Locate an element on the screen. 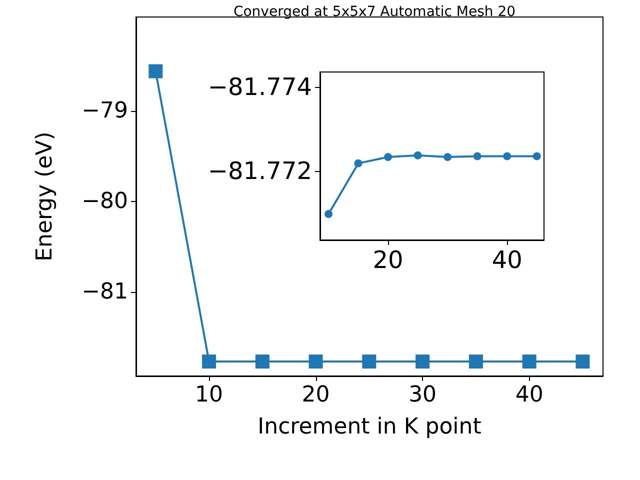 The height and width of the screenshot is (480, 640). y-tick-label: −79 is located at coordinates (105, 111).